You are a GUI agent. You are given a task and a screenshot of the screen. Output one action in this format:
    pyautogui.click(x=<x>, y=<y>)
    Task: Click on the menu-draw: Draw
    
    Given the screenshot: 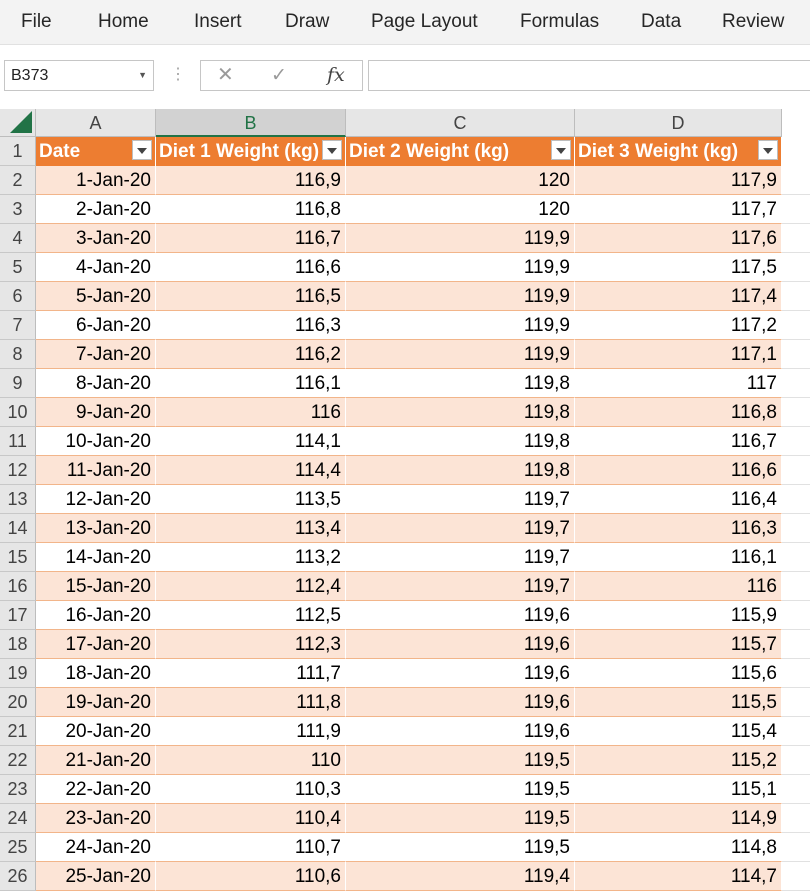 What is the action you would take?
    pyautogui.click(x=307, y=21)
    